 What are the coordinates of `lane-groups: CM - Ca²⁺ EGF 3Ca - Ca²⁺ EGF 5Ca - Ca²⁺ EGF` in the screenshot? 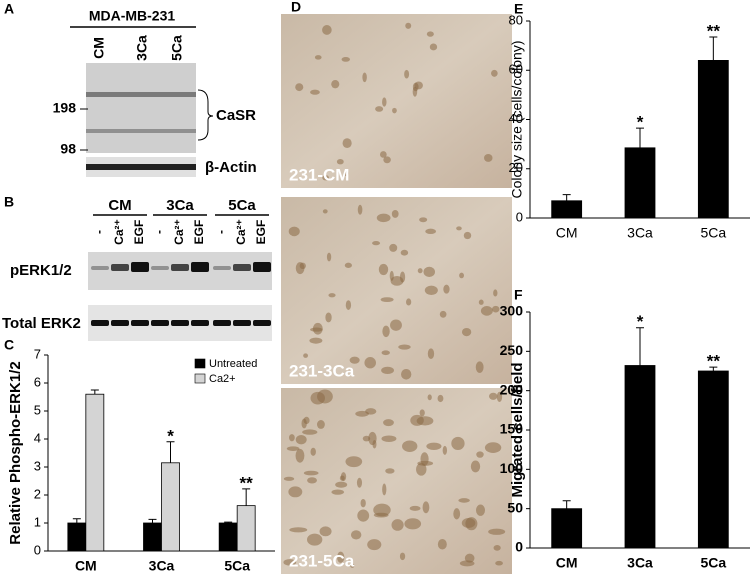 It's located at (180, 221).